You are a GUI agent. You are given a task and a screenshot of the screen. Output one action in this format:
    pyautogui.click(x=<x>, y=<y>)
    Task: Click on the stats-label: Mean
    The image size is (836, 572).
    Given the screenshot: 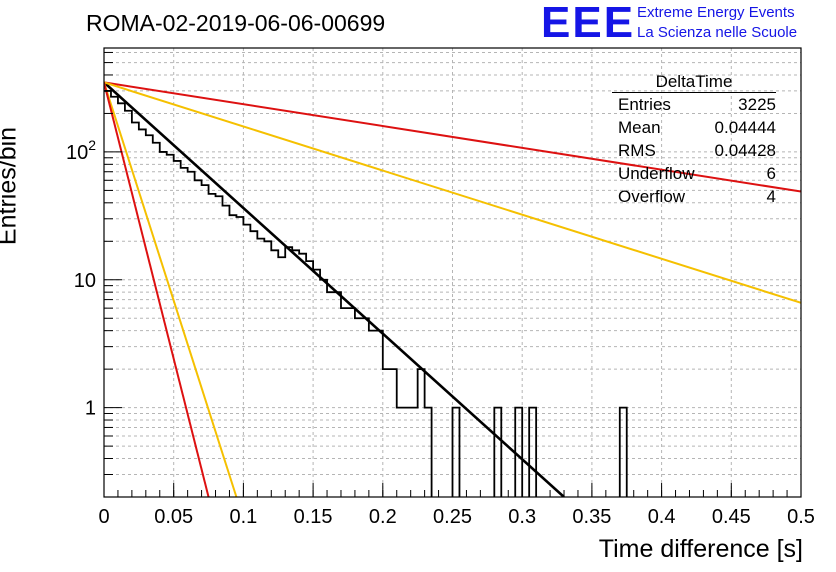 What is the action you would take?
    pyautogui.click(x=639, y=127)
    